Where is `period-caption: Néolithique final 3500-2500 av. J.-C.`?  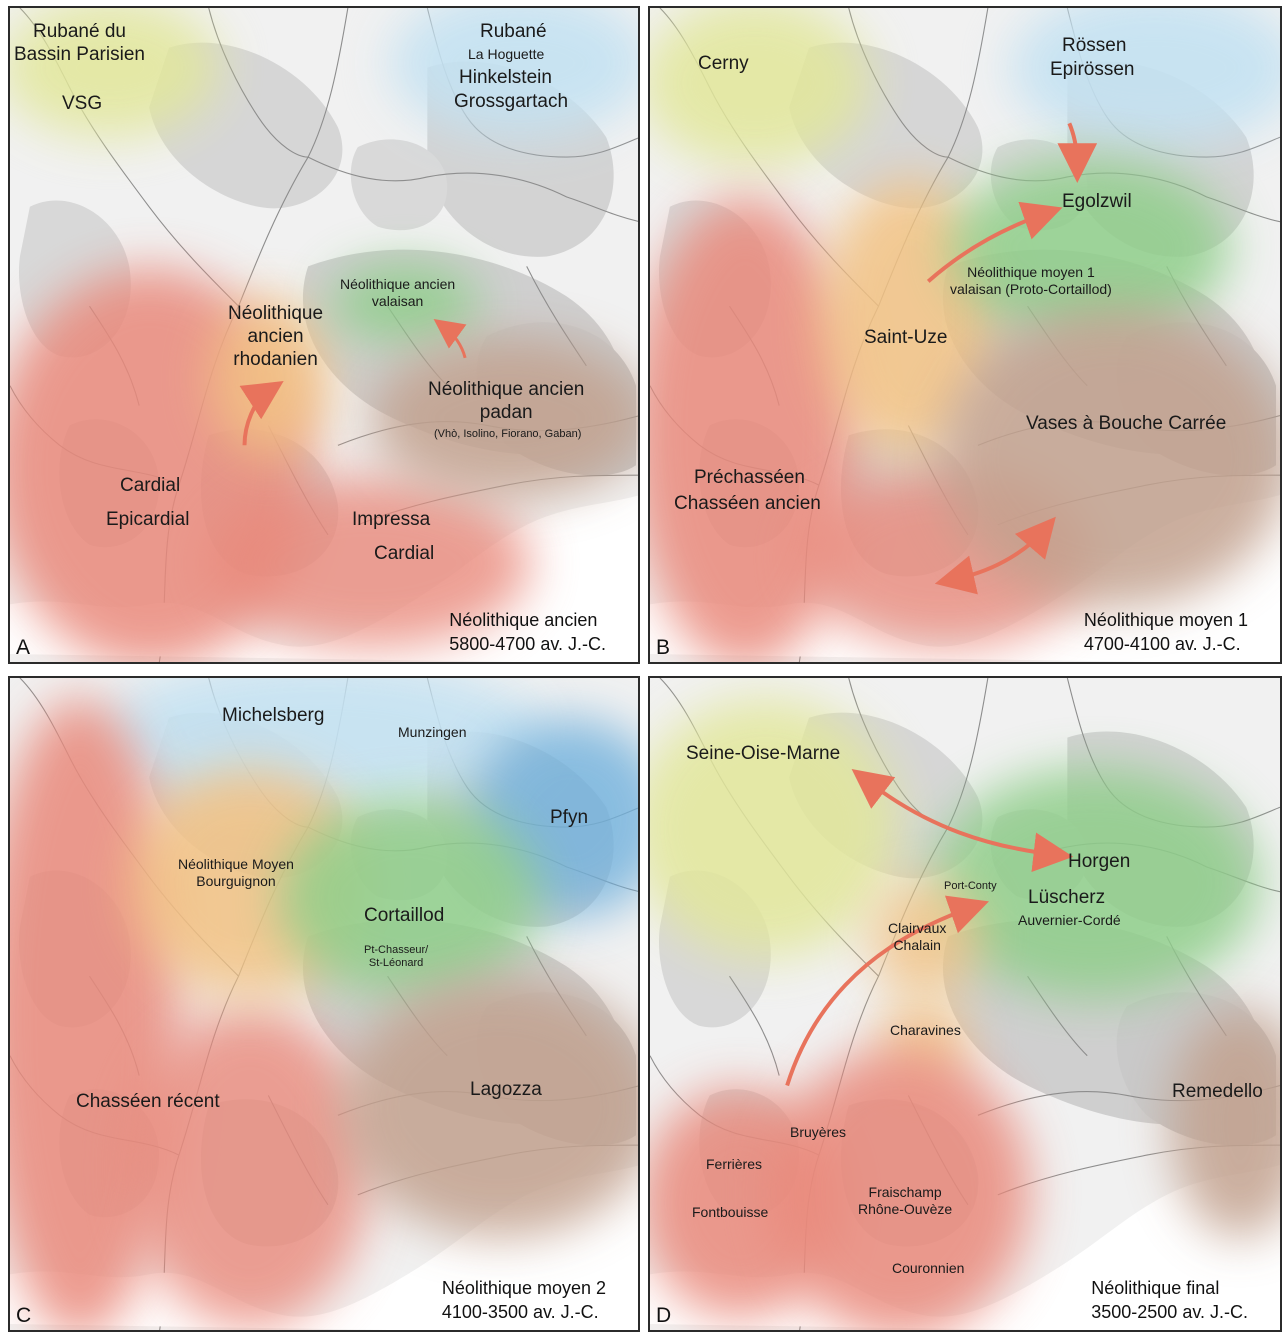
period-caption: Néolithique final 3500-2500 av. J.-C. is located at coordinates (1169, 1300).